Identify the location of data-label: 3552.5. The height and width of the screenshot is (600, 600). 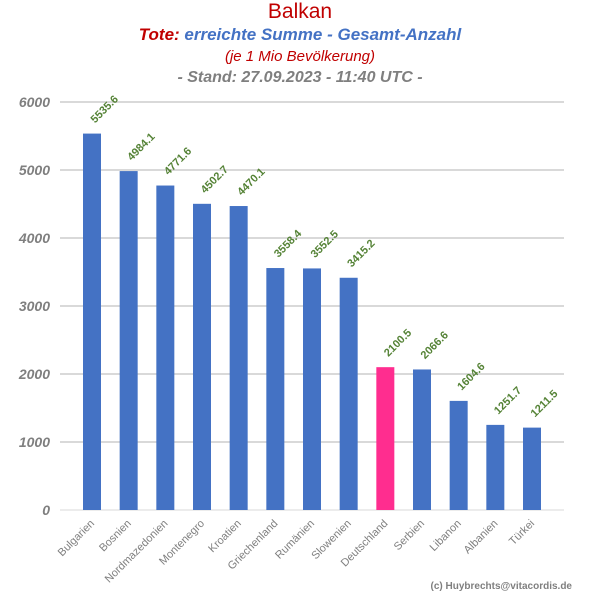
(325, 244).